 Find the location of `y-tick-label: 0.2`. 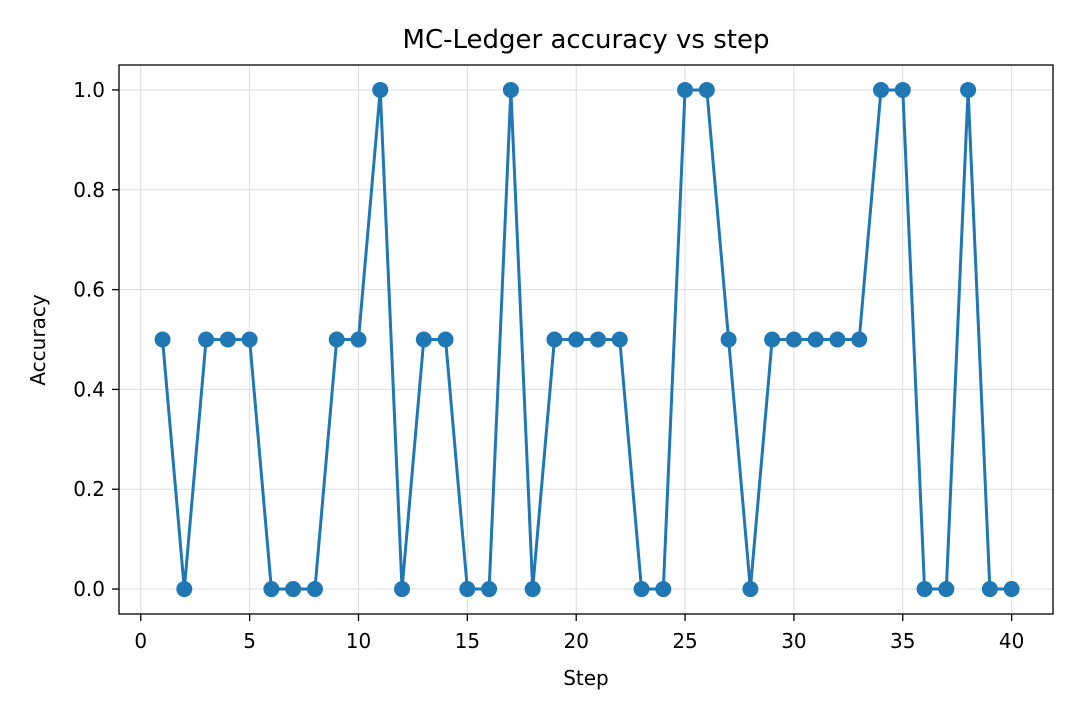

y-tick-label: 0.2 is located at coordinates (89, 489).